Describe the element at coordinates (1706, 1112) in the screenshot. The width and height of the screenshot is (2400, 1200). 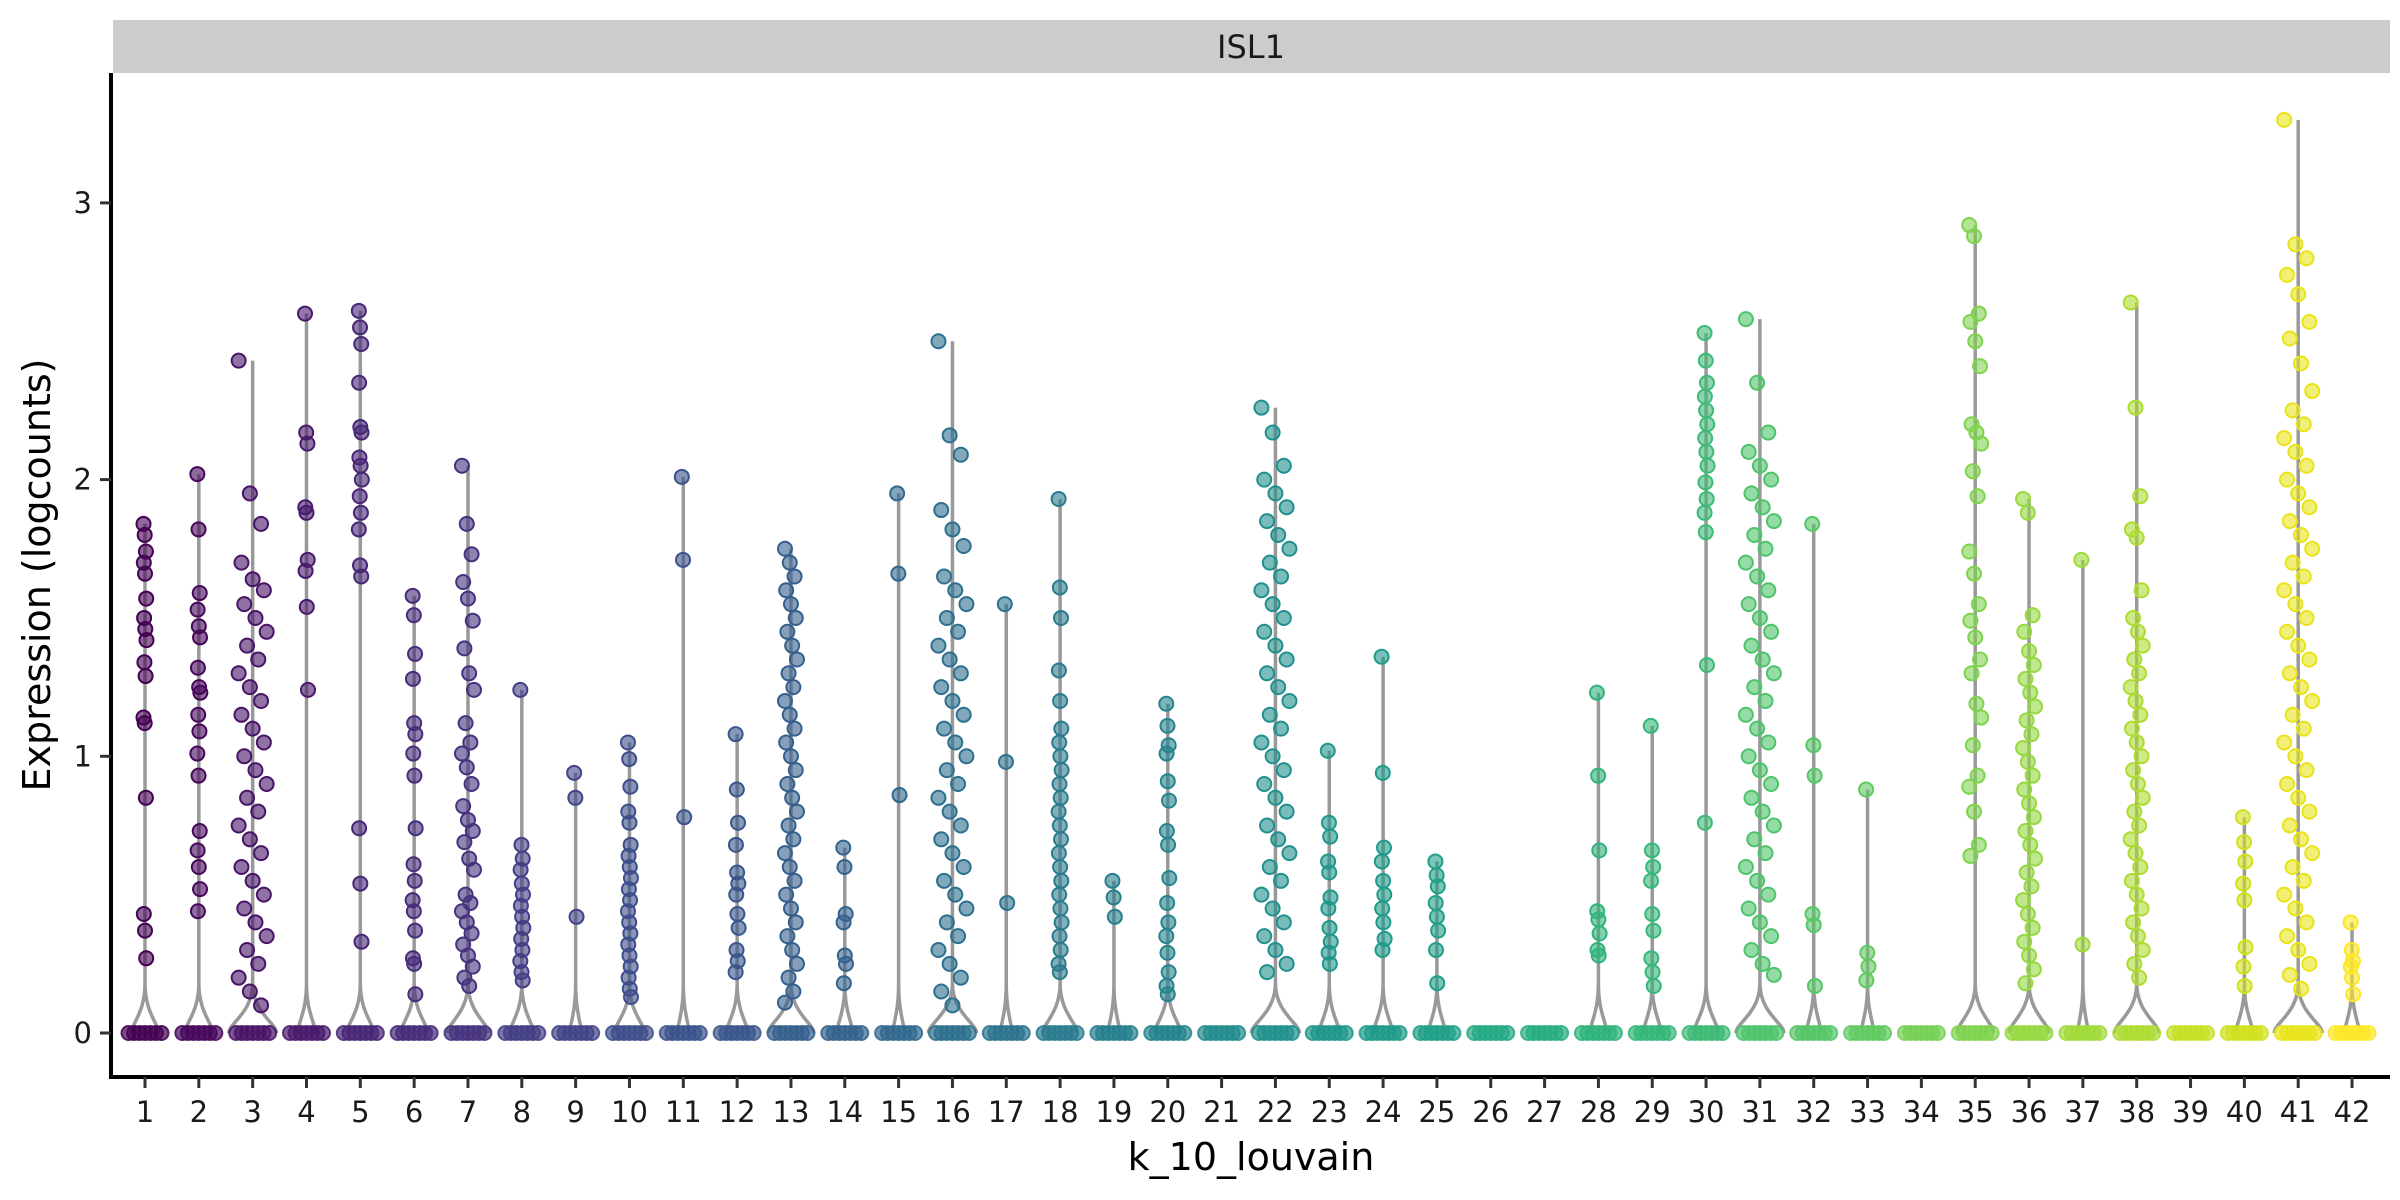
I see `x-tick-label-30: 30` at that location.